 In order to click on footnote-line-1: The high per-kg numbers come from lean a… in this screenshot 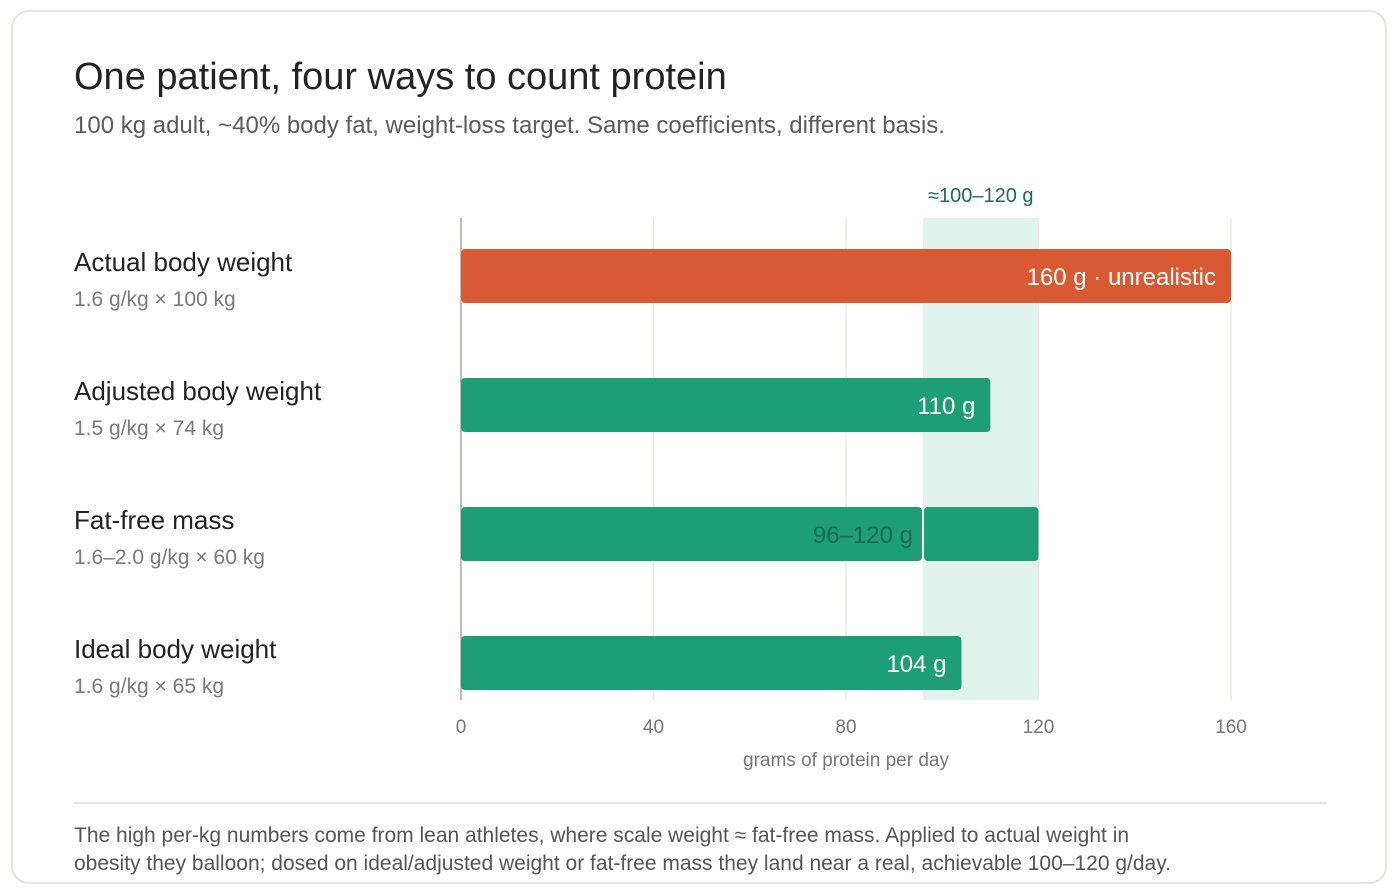, I will do `click(602, 835)`.